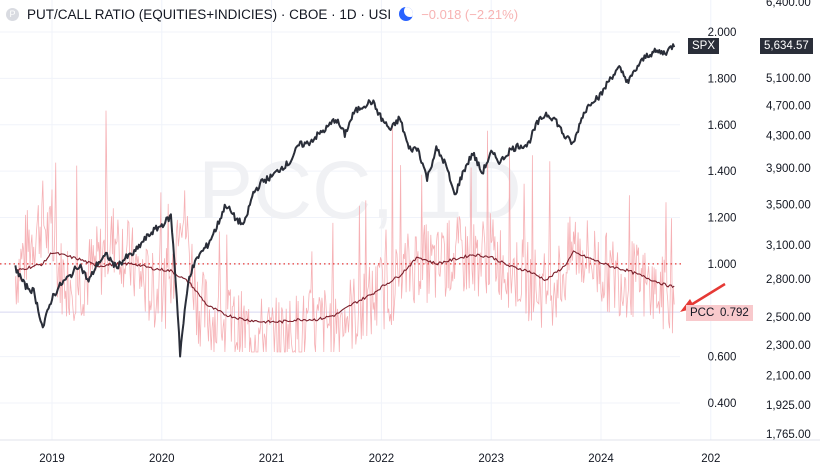  I want to click on right-axis-tick: 2,100.00, so click(788, 377).